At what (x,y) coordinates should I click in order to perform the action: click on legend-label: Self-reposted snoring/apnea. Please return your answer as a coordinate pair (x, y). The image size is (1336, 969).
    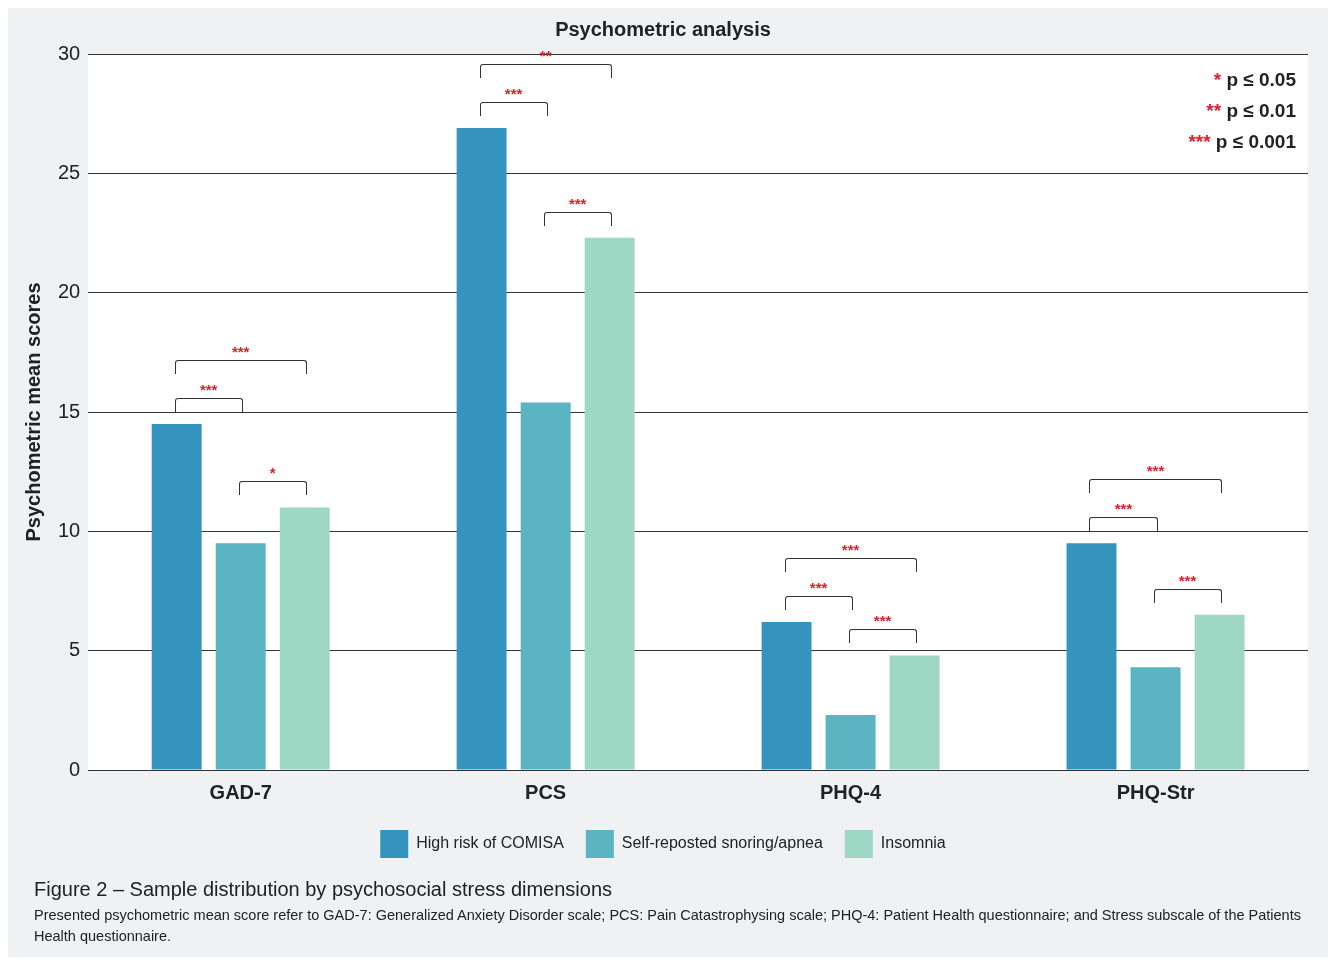
    Looking at the image, I should click on (722, 843).